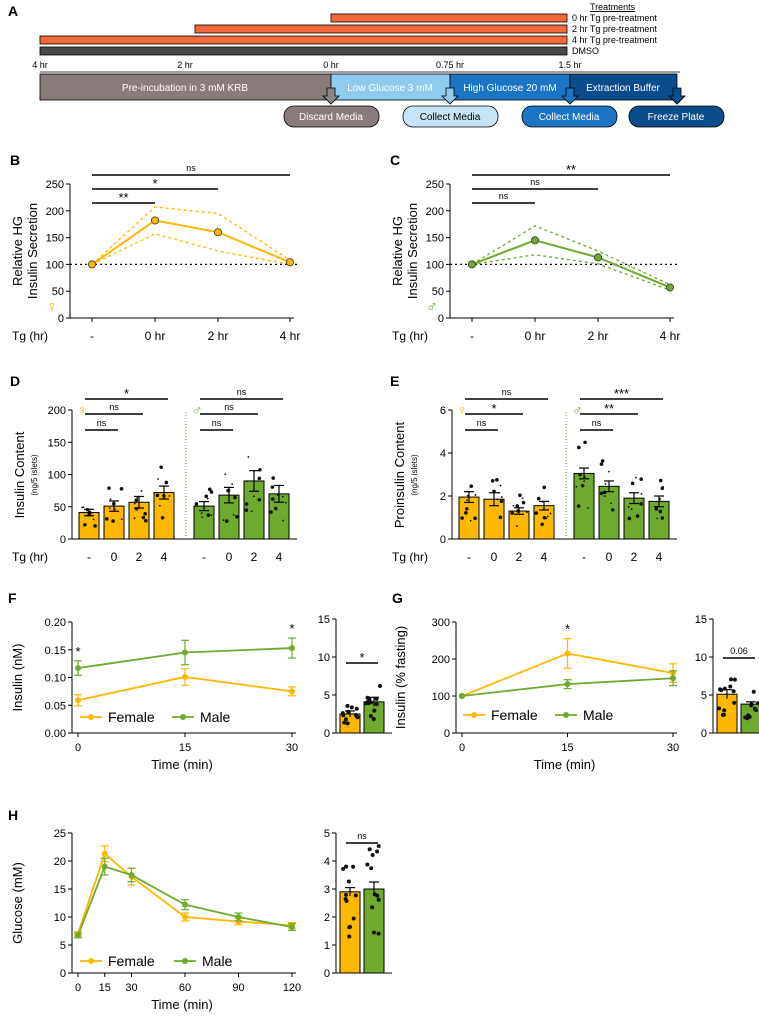 The image size is (759, 1022). I want to click on x-tick-label: 2, so click(139, 557).